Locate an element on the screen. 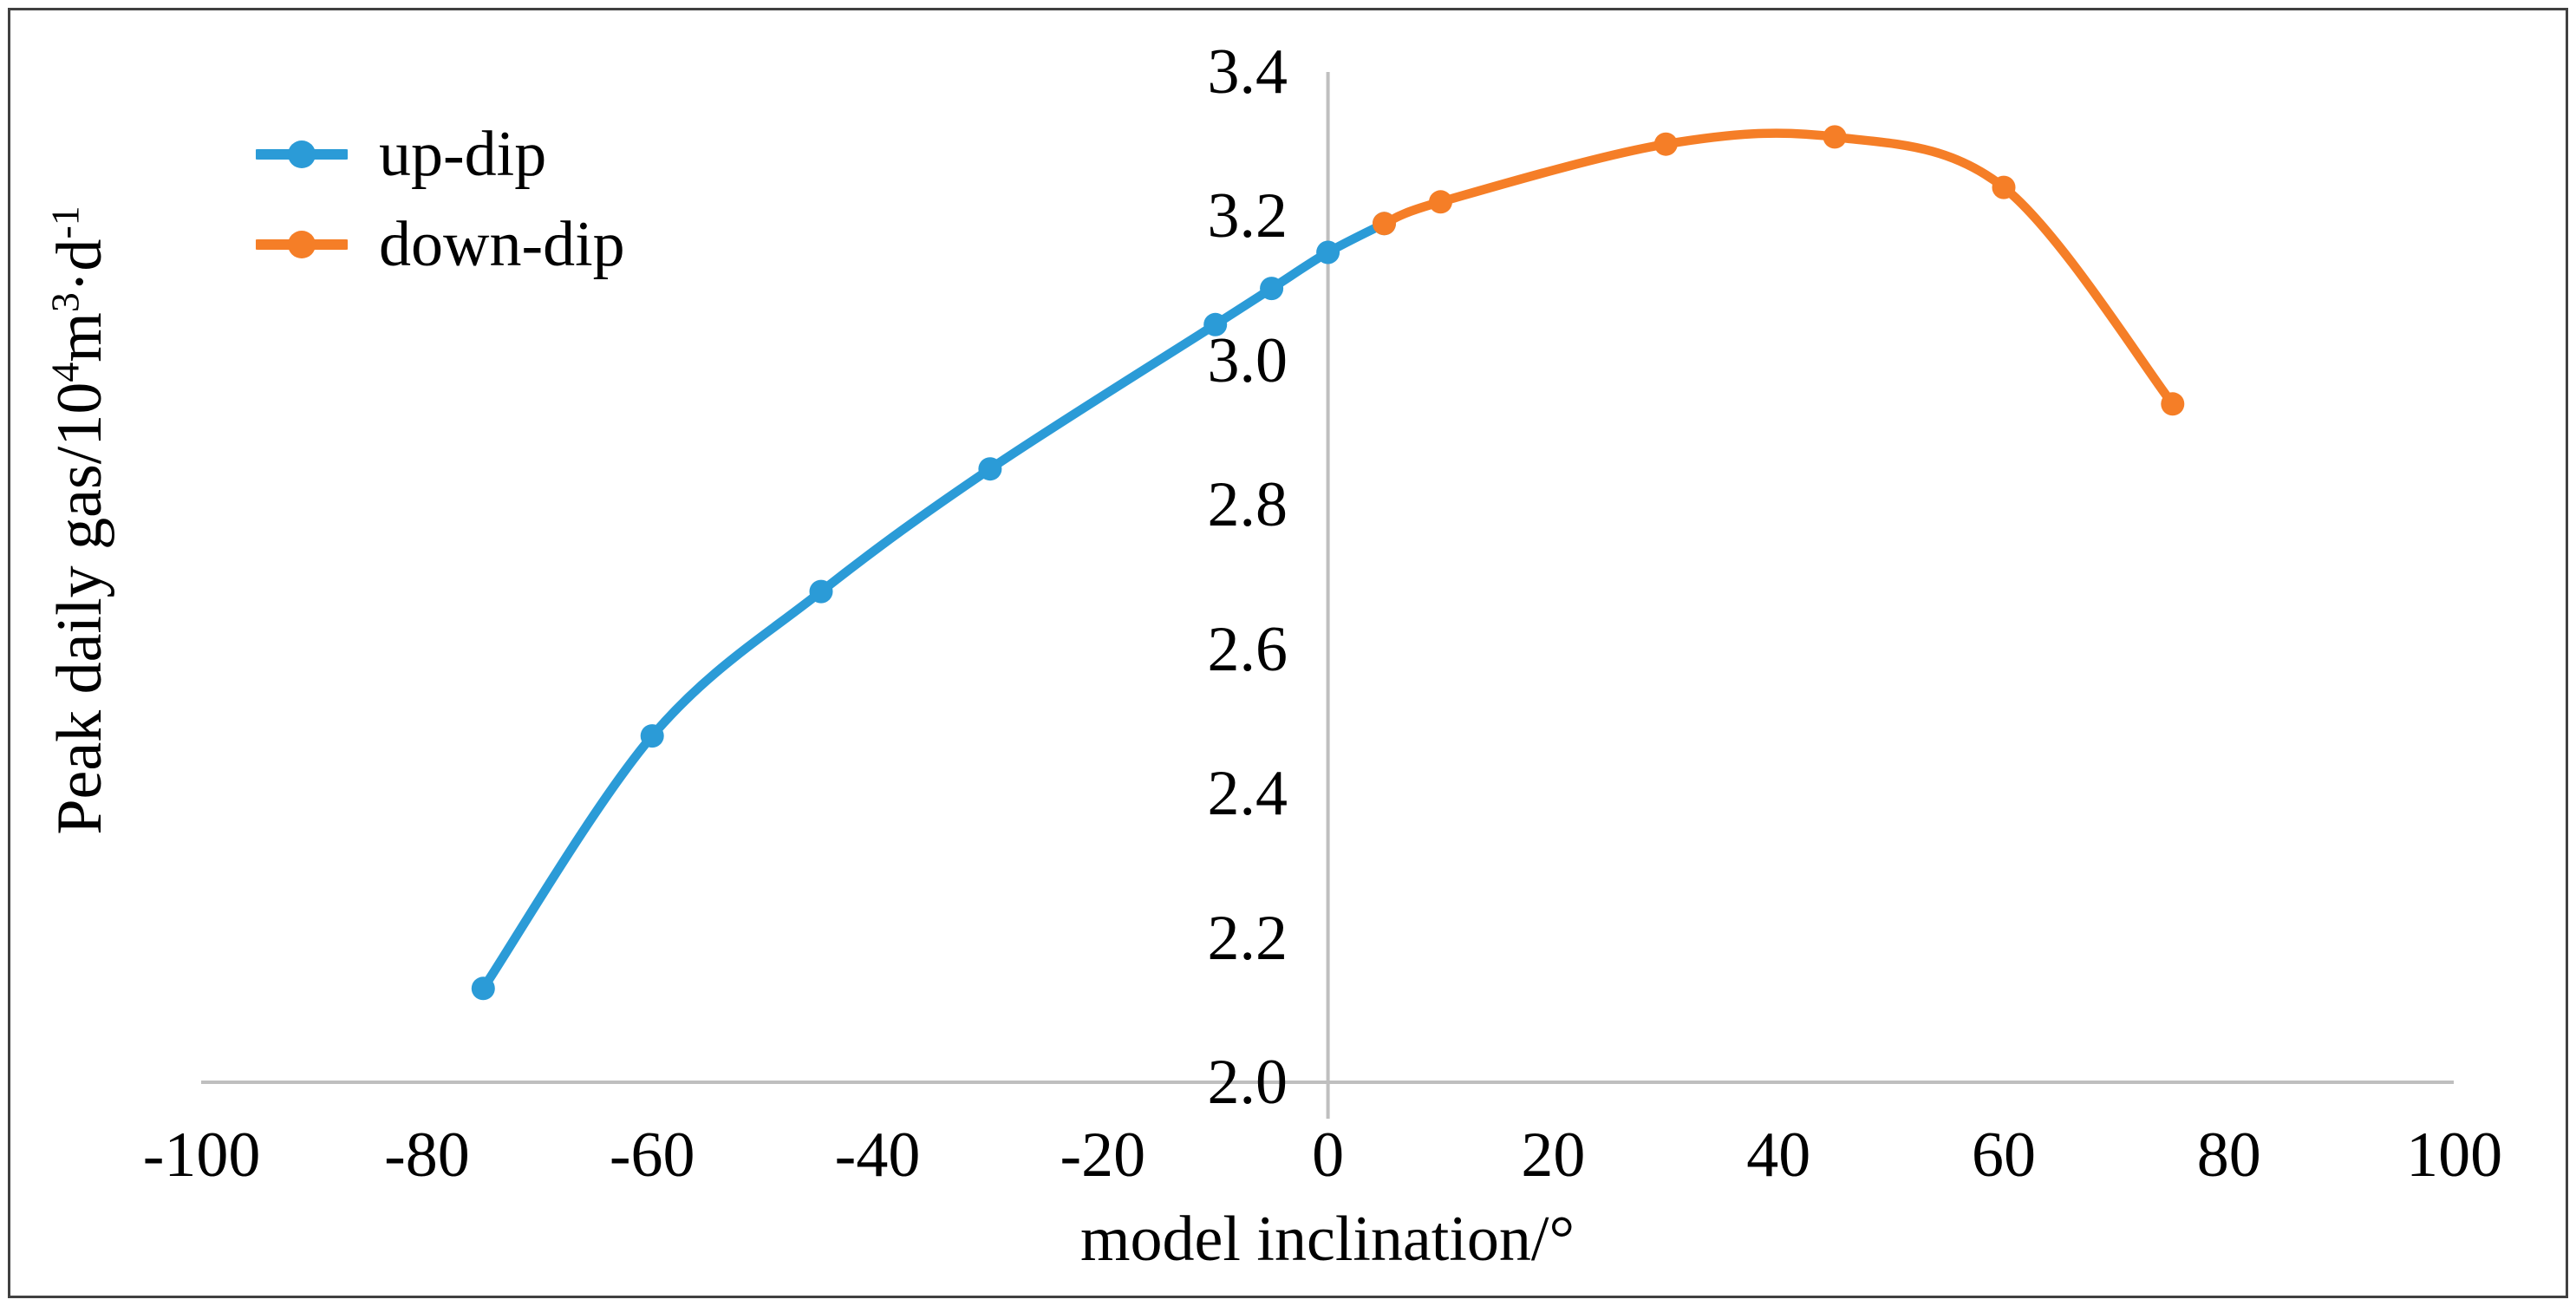  y-tick-label: 2.2 is located at coordinates (1248, 938).